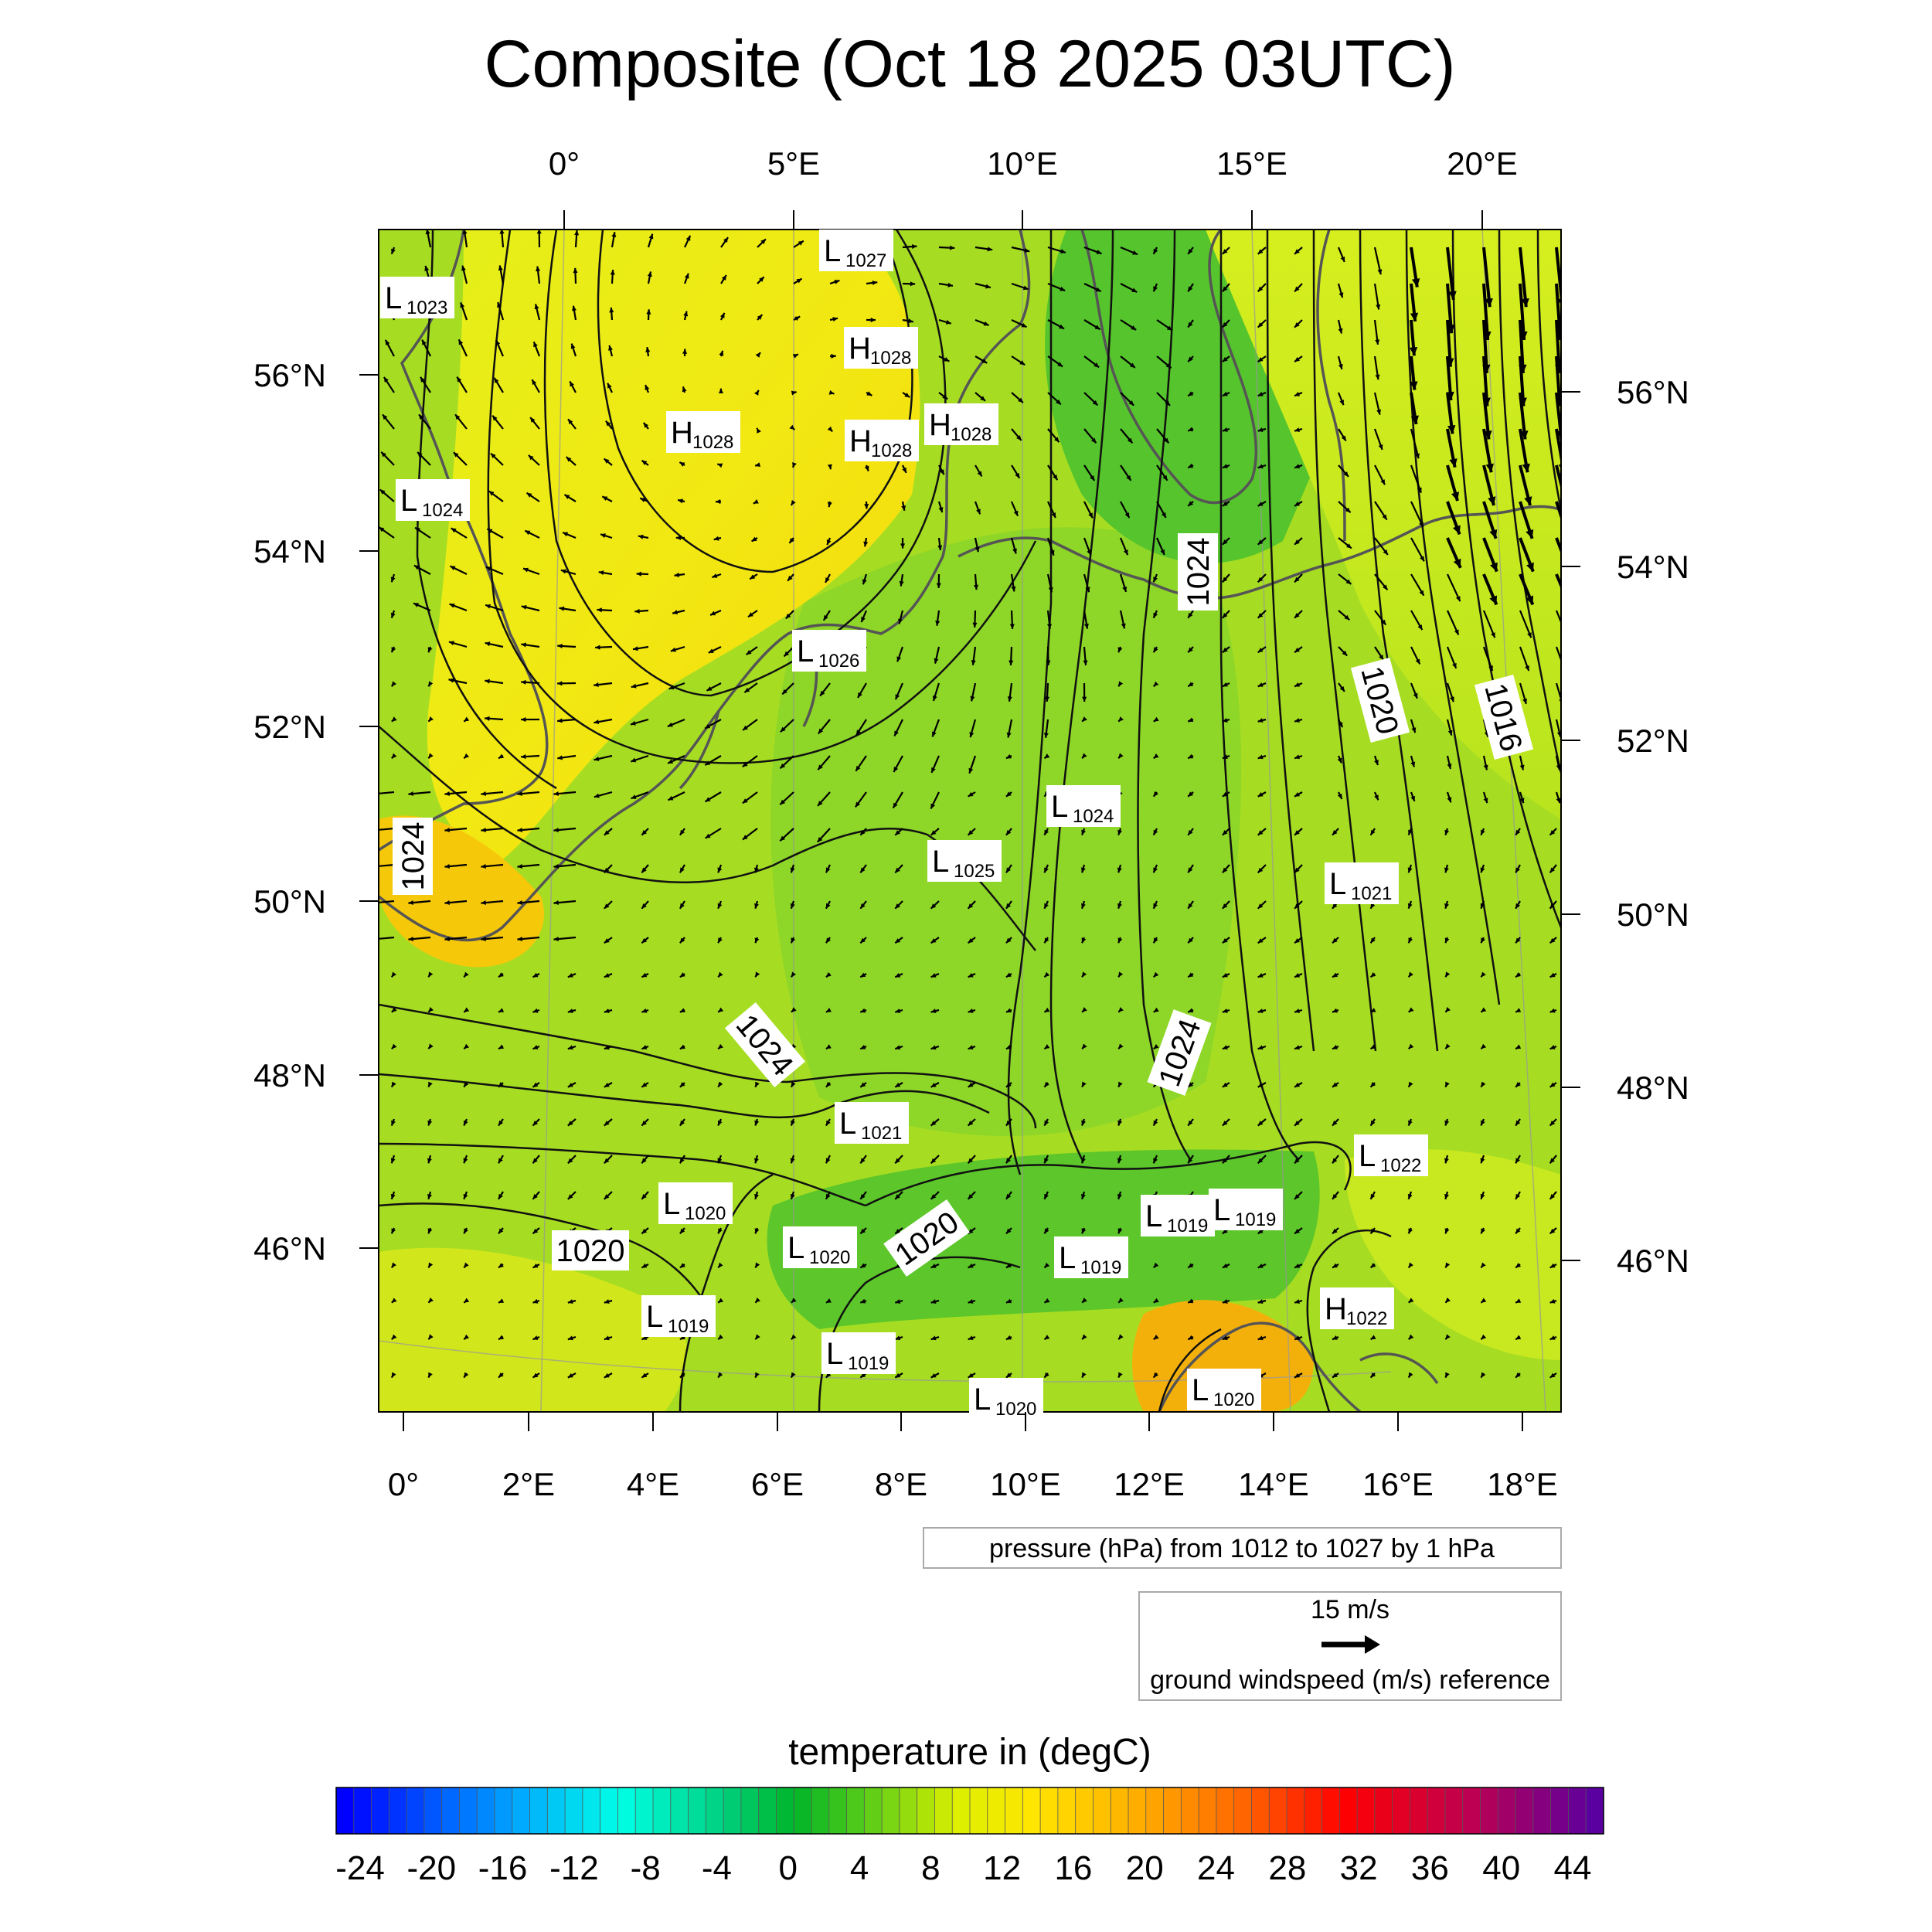 This screenshot has width=1932, height=1932. Describe the element at coordinates (1073, 1868) in the screenshot. I see `colorbar-tick-label: 16` at that location.